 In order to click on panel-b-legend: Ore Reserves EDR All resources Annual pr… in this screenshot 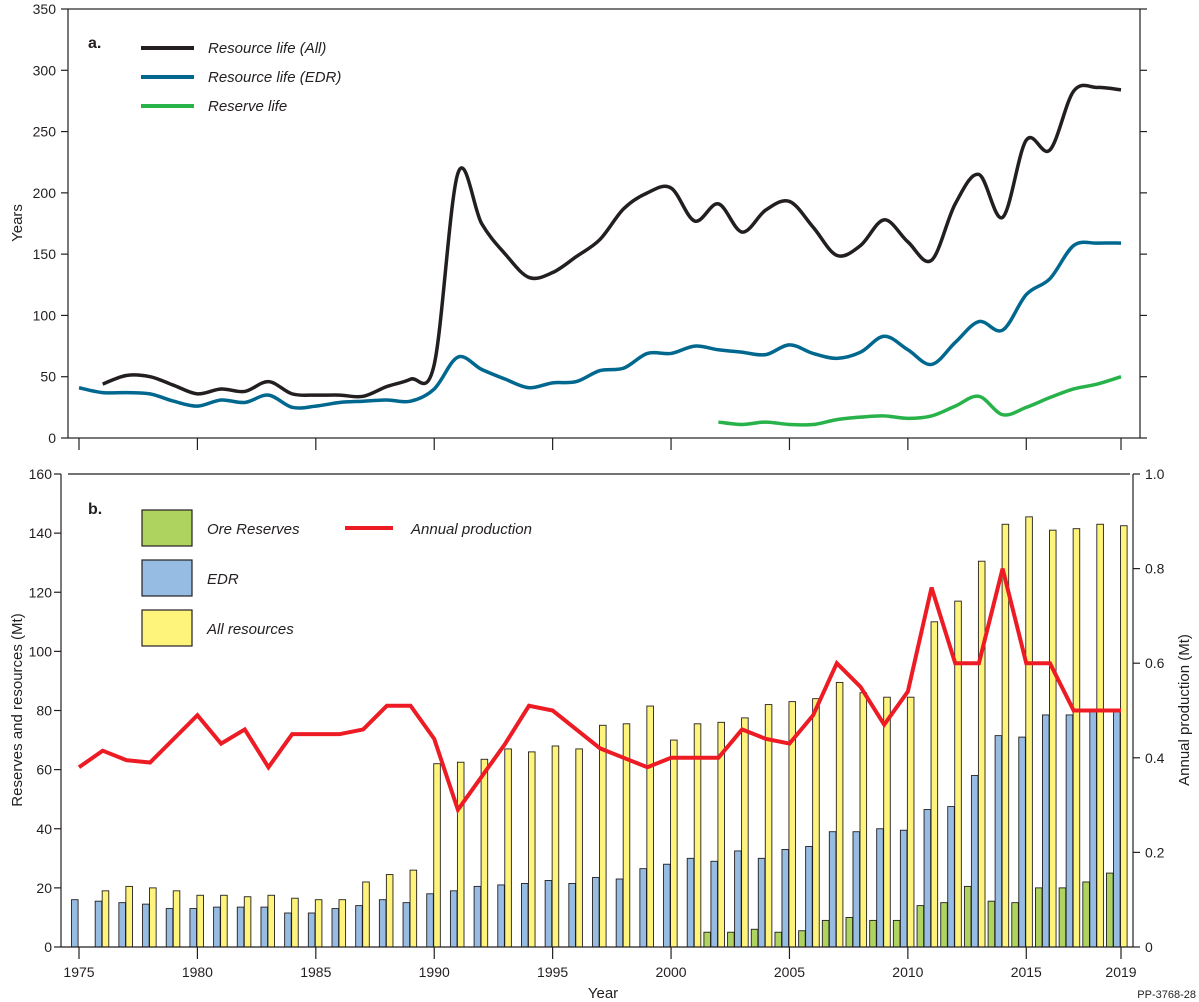, I will do `click(336, 578)`.